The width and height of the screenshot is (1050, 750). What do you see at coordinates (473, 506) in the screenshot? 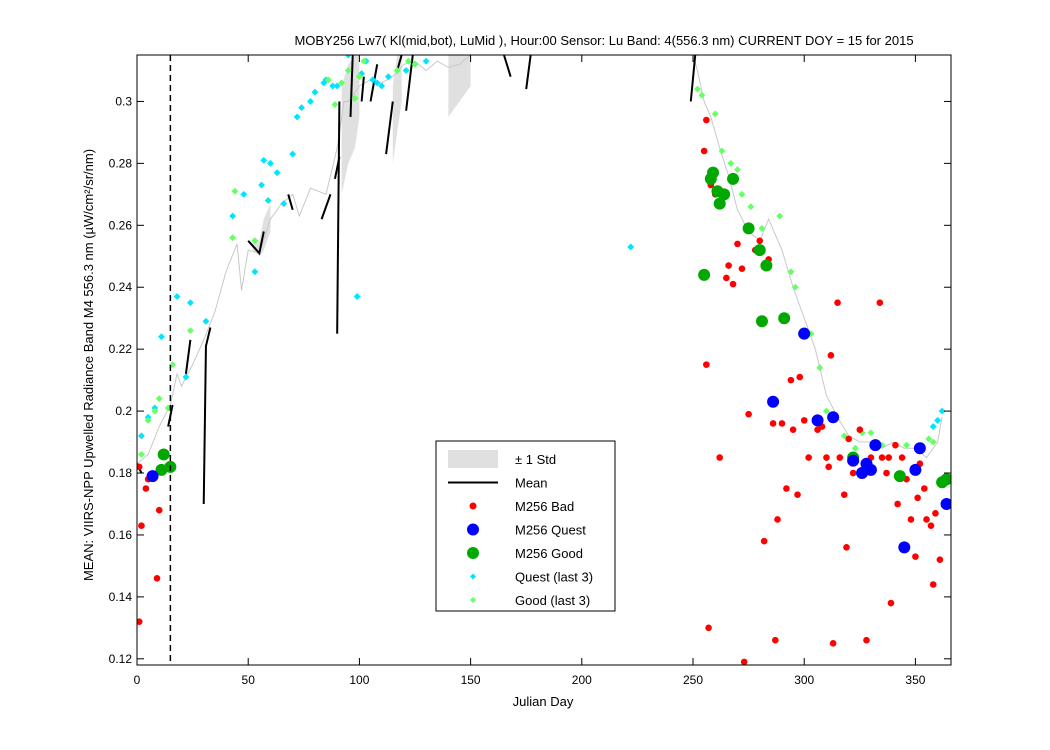
I see `legend-symbol-bad` at bounding box center [473, 506].